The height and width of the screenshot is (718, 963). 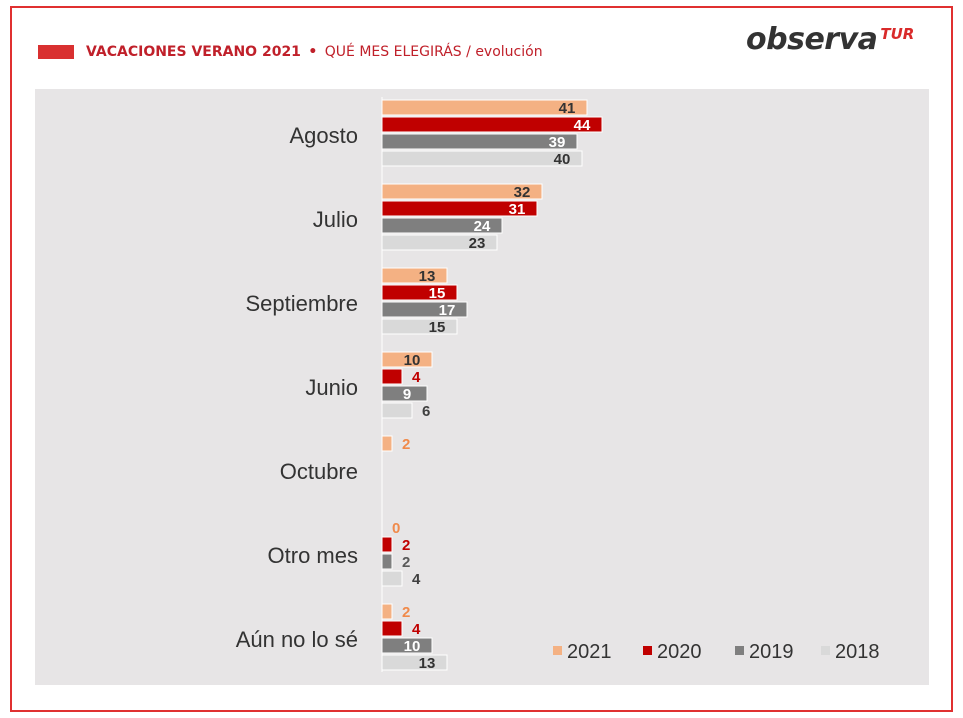 I want to click on data-label-2020: 31, so click(x=517, y=209).